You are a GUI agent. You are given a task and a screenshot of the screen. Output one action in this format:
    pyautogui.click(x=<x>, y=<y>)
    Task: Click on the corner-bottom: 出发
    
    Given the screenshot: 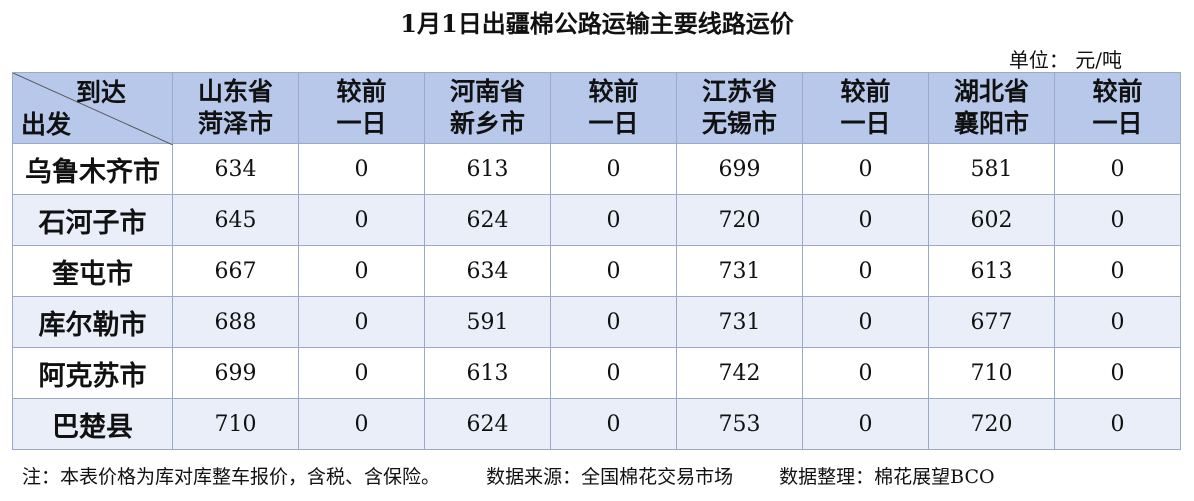 What is the action you would take?
    pyautogui.click(x=46, y=124)
    